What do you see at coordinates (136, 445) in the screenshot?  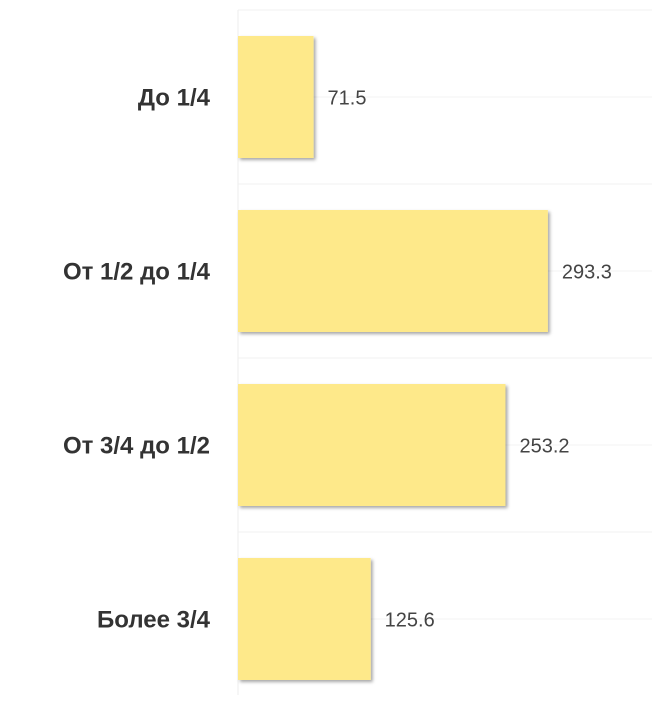 I see `category-label: От 3/4 до 1/2` at bounding box center [136, 445].